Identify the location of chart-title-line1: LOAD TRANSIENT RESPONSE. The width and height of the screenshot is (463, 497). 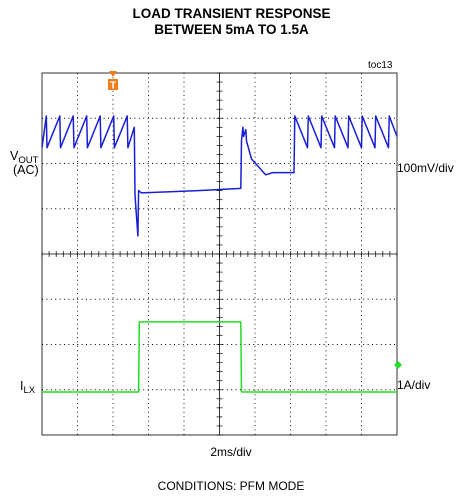
(231, 13).